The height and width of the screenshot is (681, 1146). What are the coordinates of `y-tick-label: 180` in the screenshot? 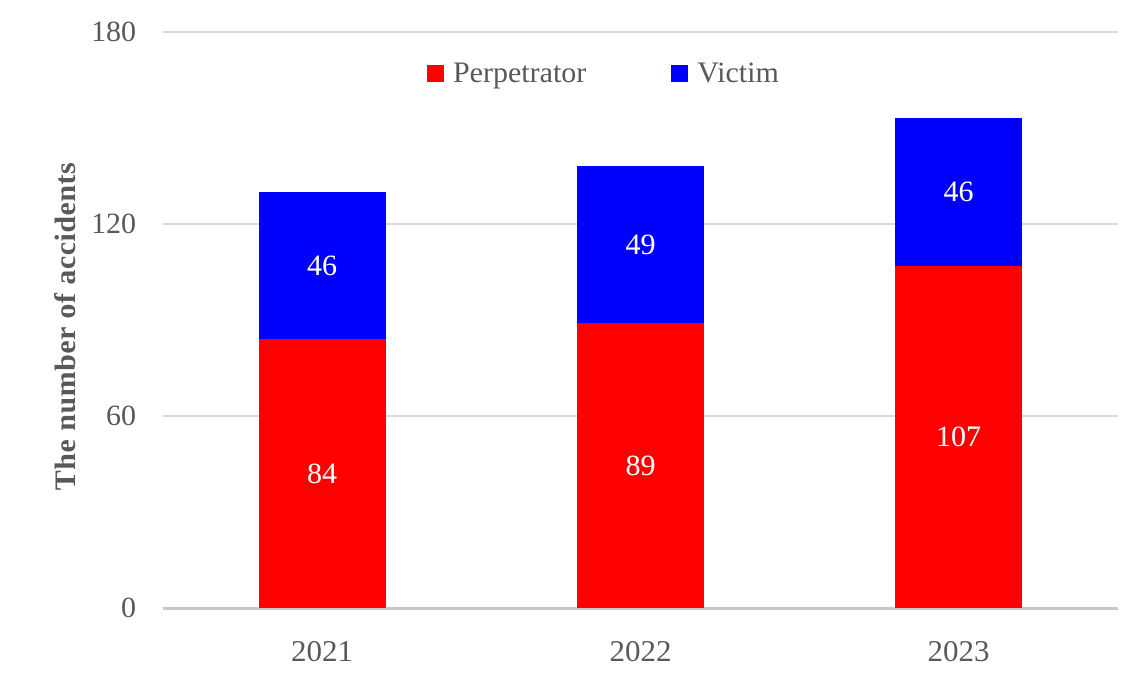 It's located at (113, 31).